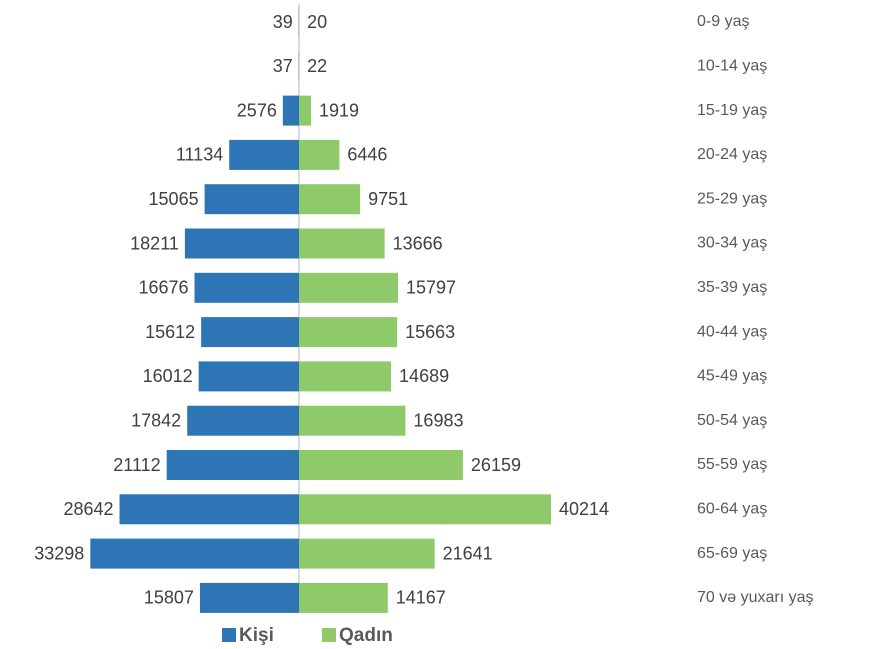 The height and width of the screenshot is (649, 883). What do you see at coordinates (283, 22) in the screenshot?
I see `value-label: 39` at bounding box center [283, 22].